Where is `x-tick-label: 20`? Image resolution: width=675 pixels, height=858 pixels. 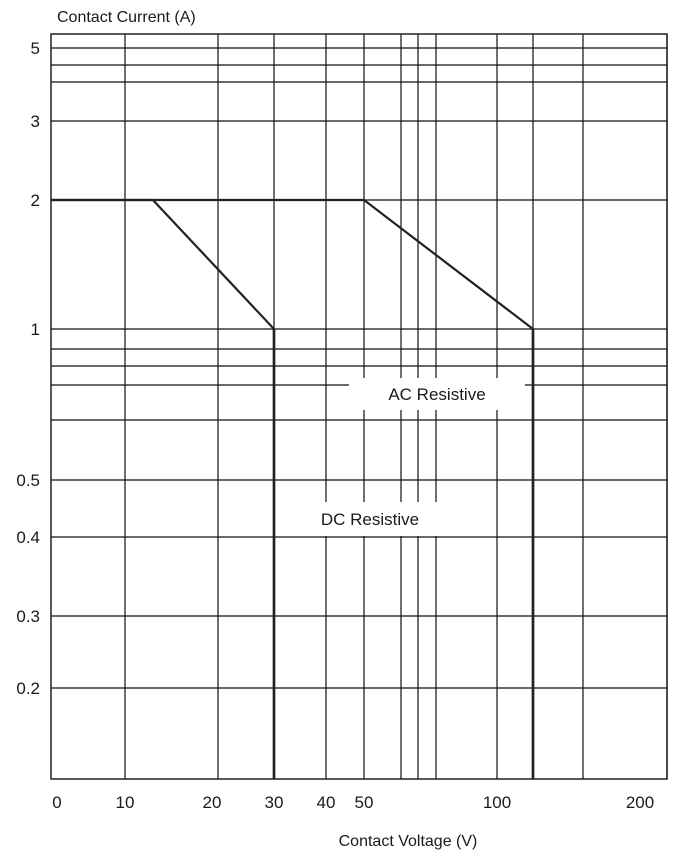
x-tick-label: 20 is located at coordinates (212, 802).